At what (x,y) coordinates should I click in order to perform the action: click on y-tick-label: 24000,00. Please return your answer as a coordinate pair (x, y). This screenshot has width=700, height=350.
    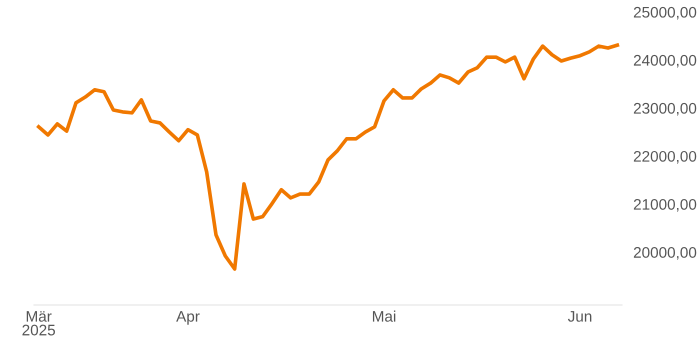
    Looking at the image, I should click on (665, 61).